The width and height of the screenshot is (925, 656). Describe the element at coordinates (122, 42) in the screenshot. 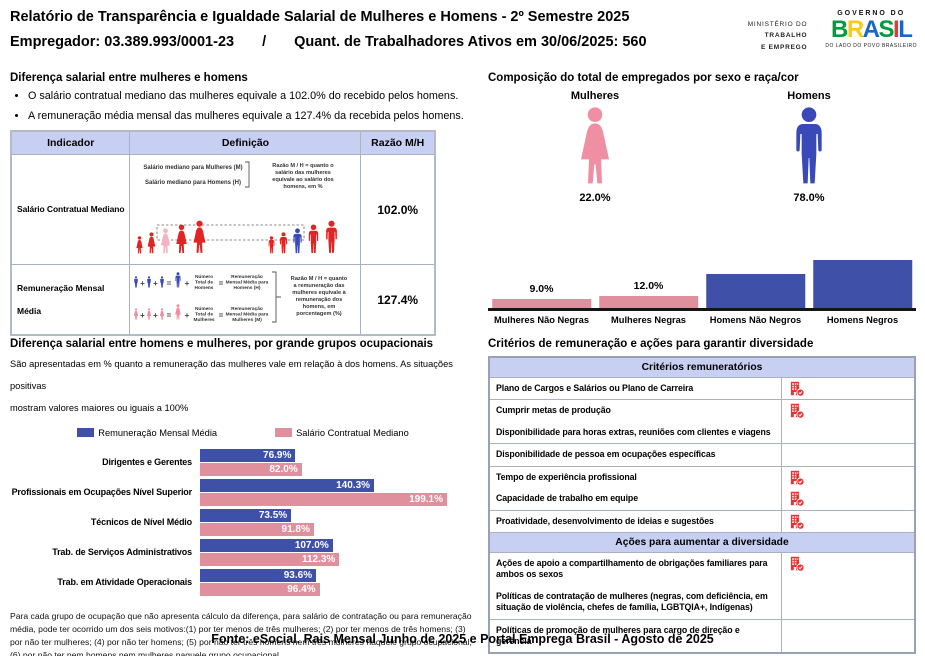

I see `employer-id: Empregador: 03.389.993/0001-23` at that location.